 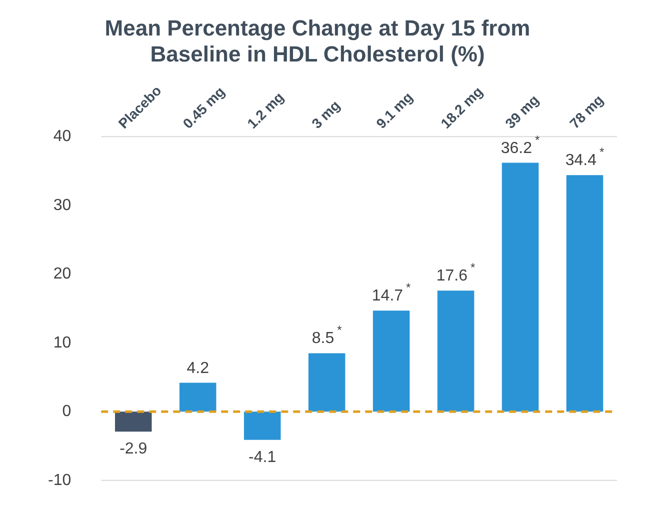 What do you see at coordinates (325, 114) in the screenshot?
I see `x-tick-label: 3 mg` at bounding box center [325, 114].